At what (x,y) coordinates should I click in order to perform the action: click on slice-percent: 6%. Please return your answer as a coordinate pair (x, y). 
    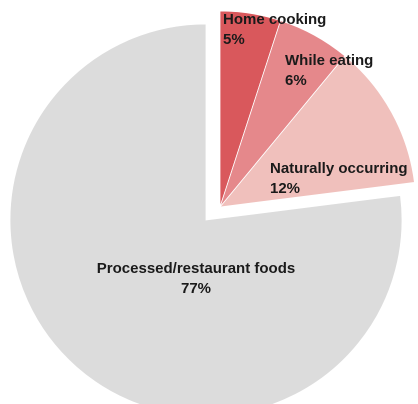
    Looking at the image, I should click on (296, 80).